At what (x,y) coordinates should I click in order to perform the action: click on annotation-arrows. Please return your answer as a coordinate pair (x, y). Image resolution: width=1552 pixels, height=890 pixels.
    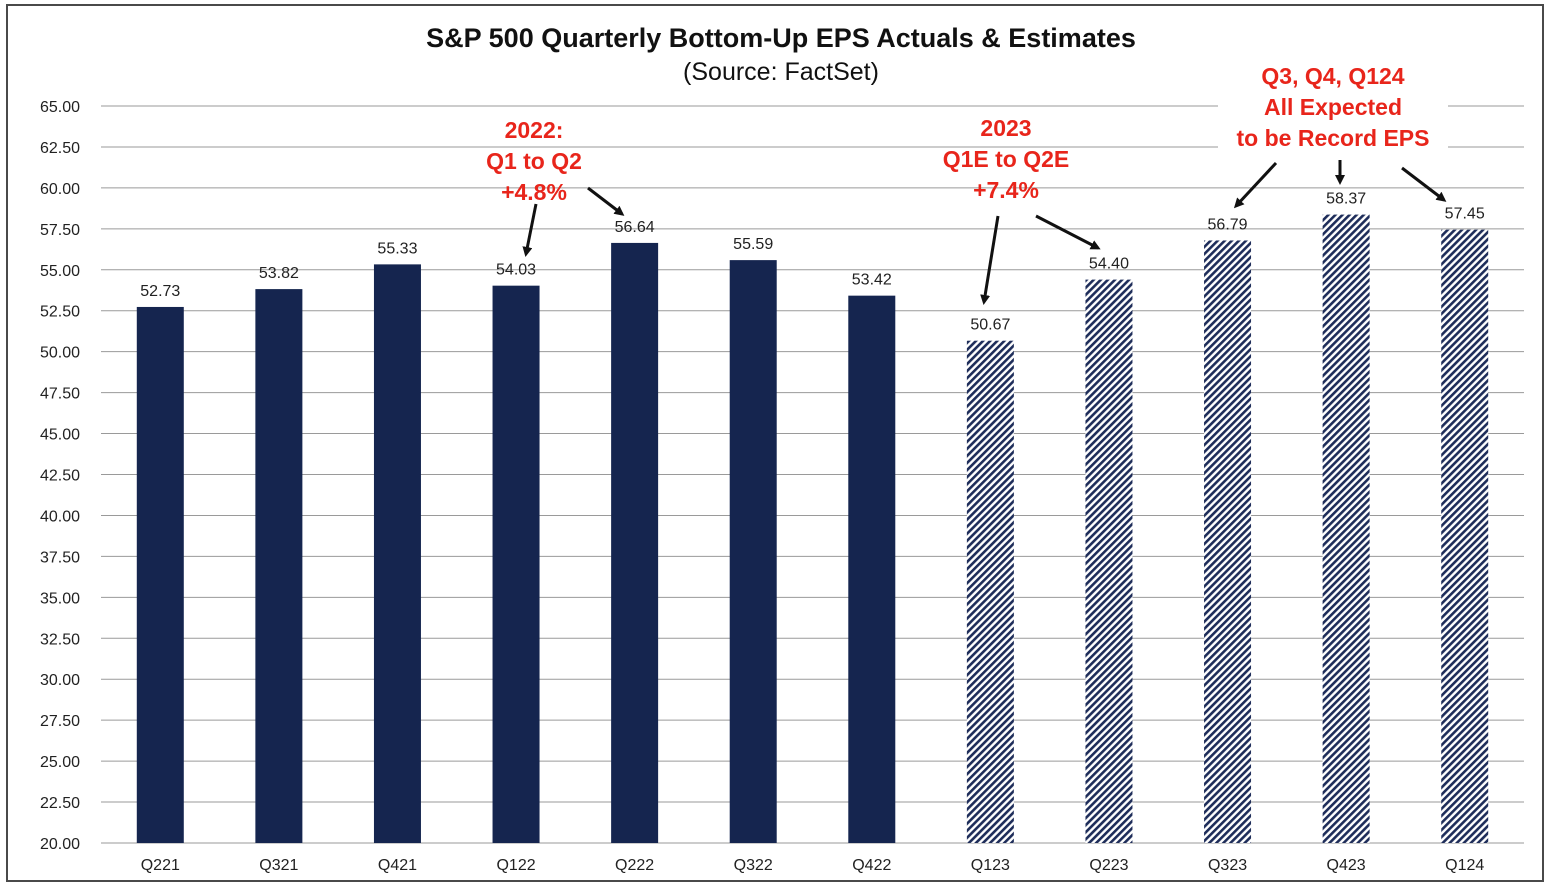
    Looking at the image, I should click on (984, 232).